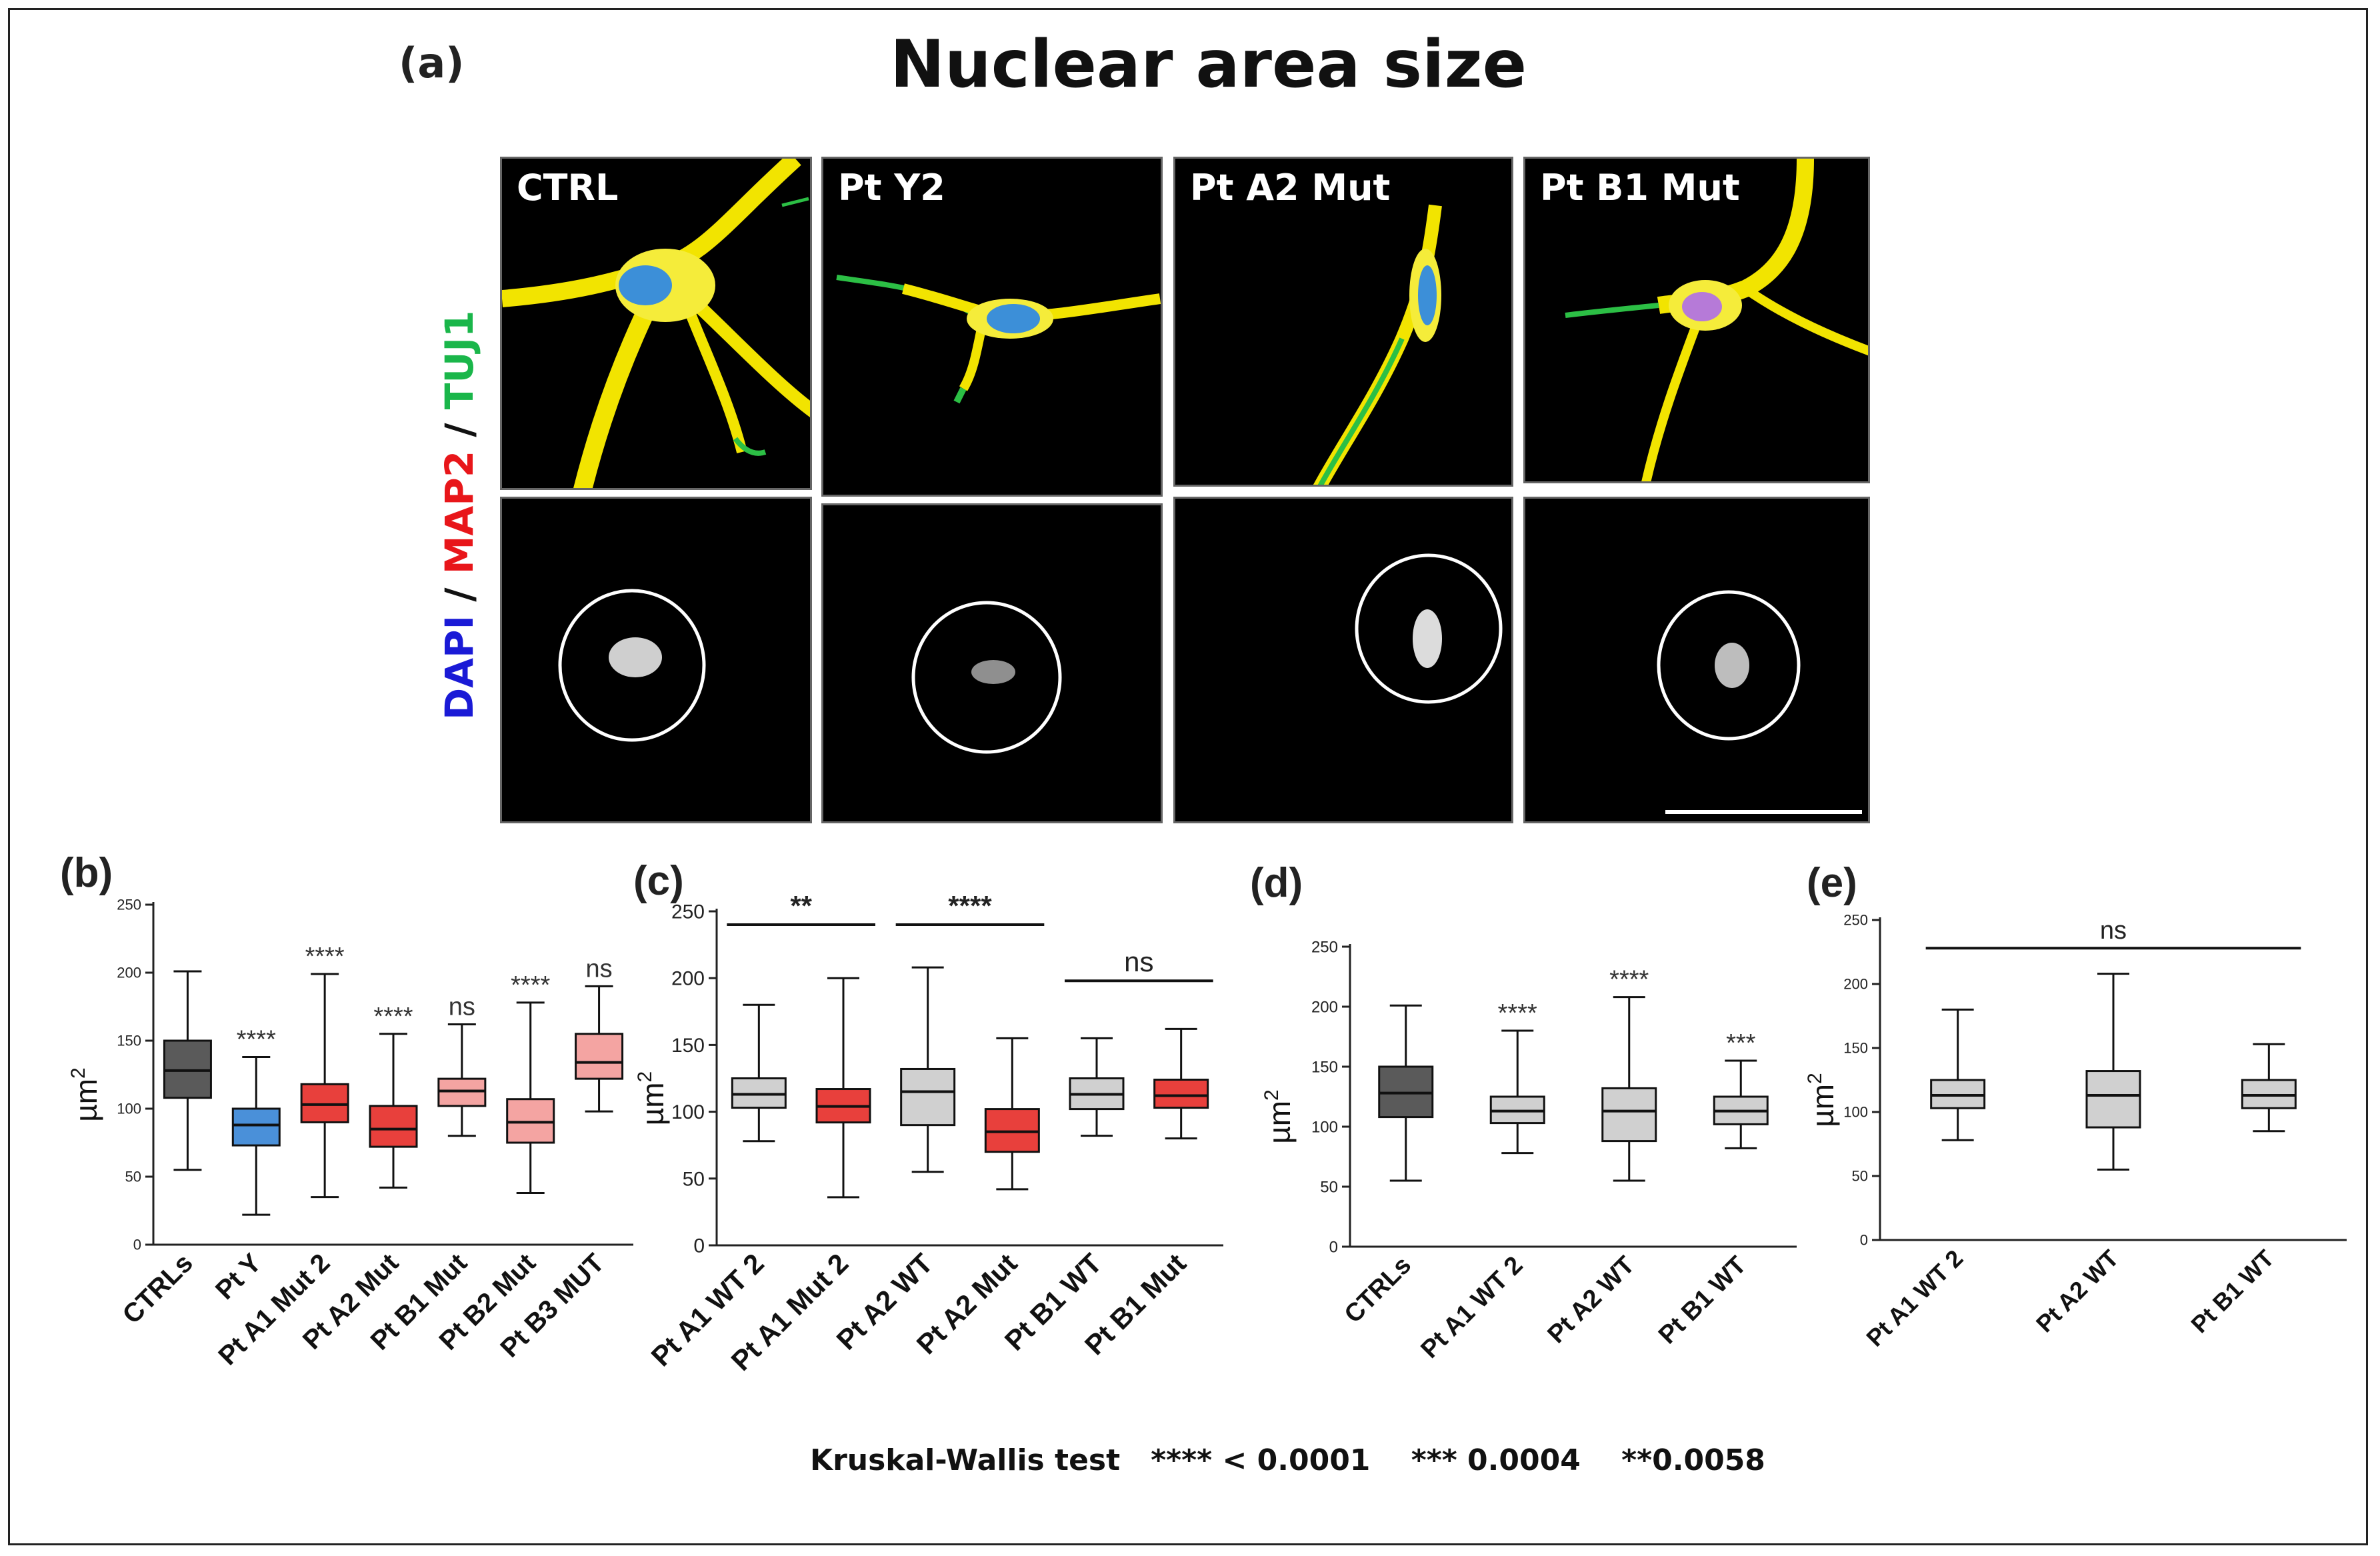  What do you see at coordinates (1640, 188) in the screenshot?
I see `micrograph-label-ptb1: Pt B1 Mut` at bounding box center [1640, 188].